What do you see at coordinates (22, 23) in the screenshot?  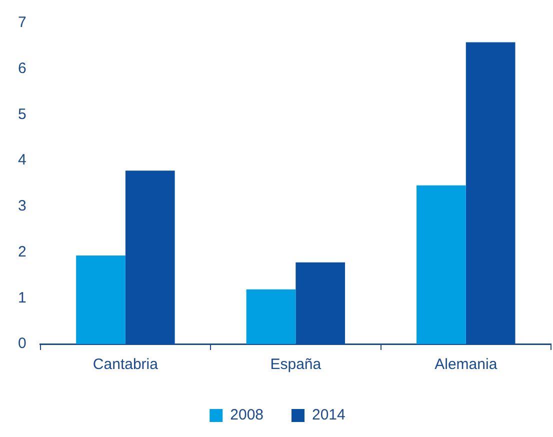 I see `y-tick-label: 7` at bounding box center [22, 23].